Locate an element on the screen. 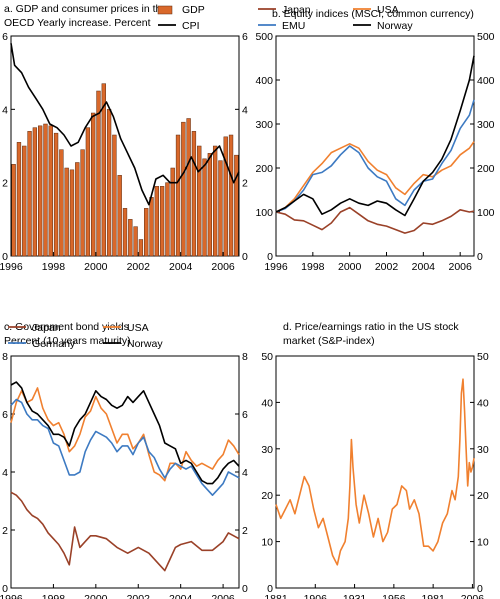 The height and width of the screenshot is (599, 500). y-tick-label-left: 200 is located at coordinates (264, 169).